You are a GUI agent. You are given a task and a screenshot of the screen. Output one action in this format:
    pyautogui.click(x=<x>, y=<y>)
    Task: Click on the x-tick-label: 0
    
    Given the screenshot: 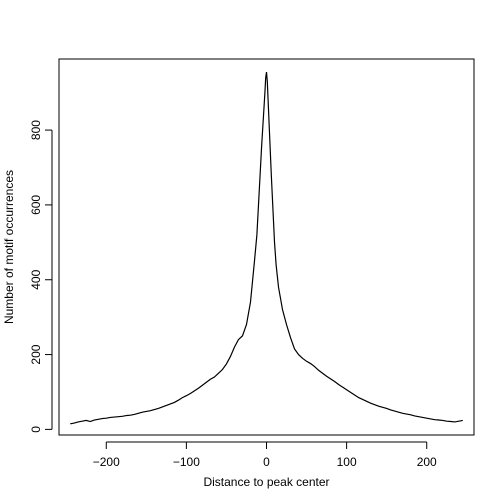 What is the action you would take?
    pyautogui.click(x=266, y=462)
    